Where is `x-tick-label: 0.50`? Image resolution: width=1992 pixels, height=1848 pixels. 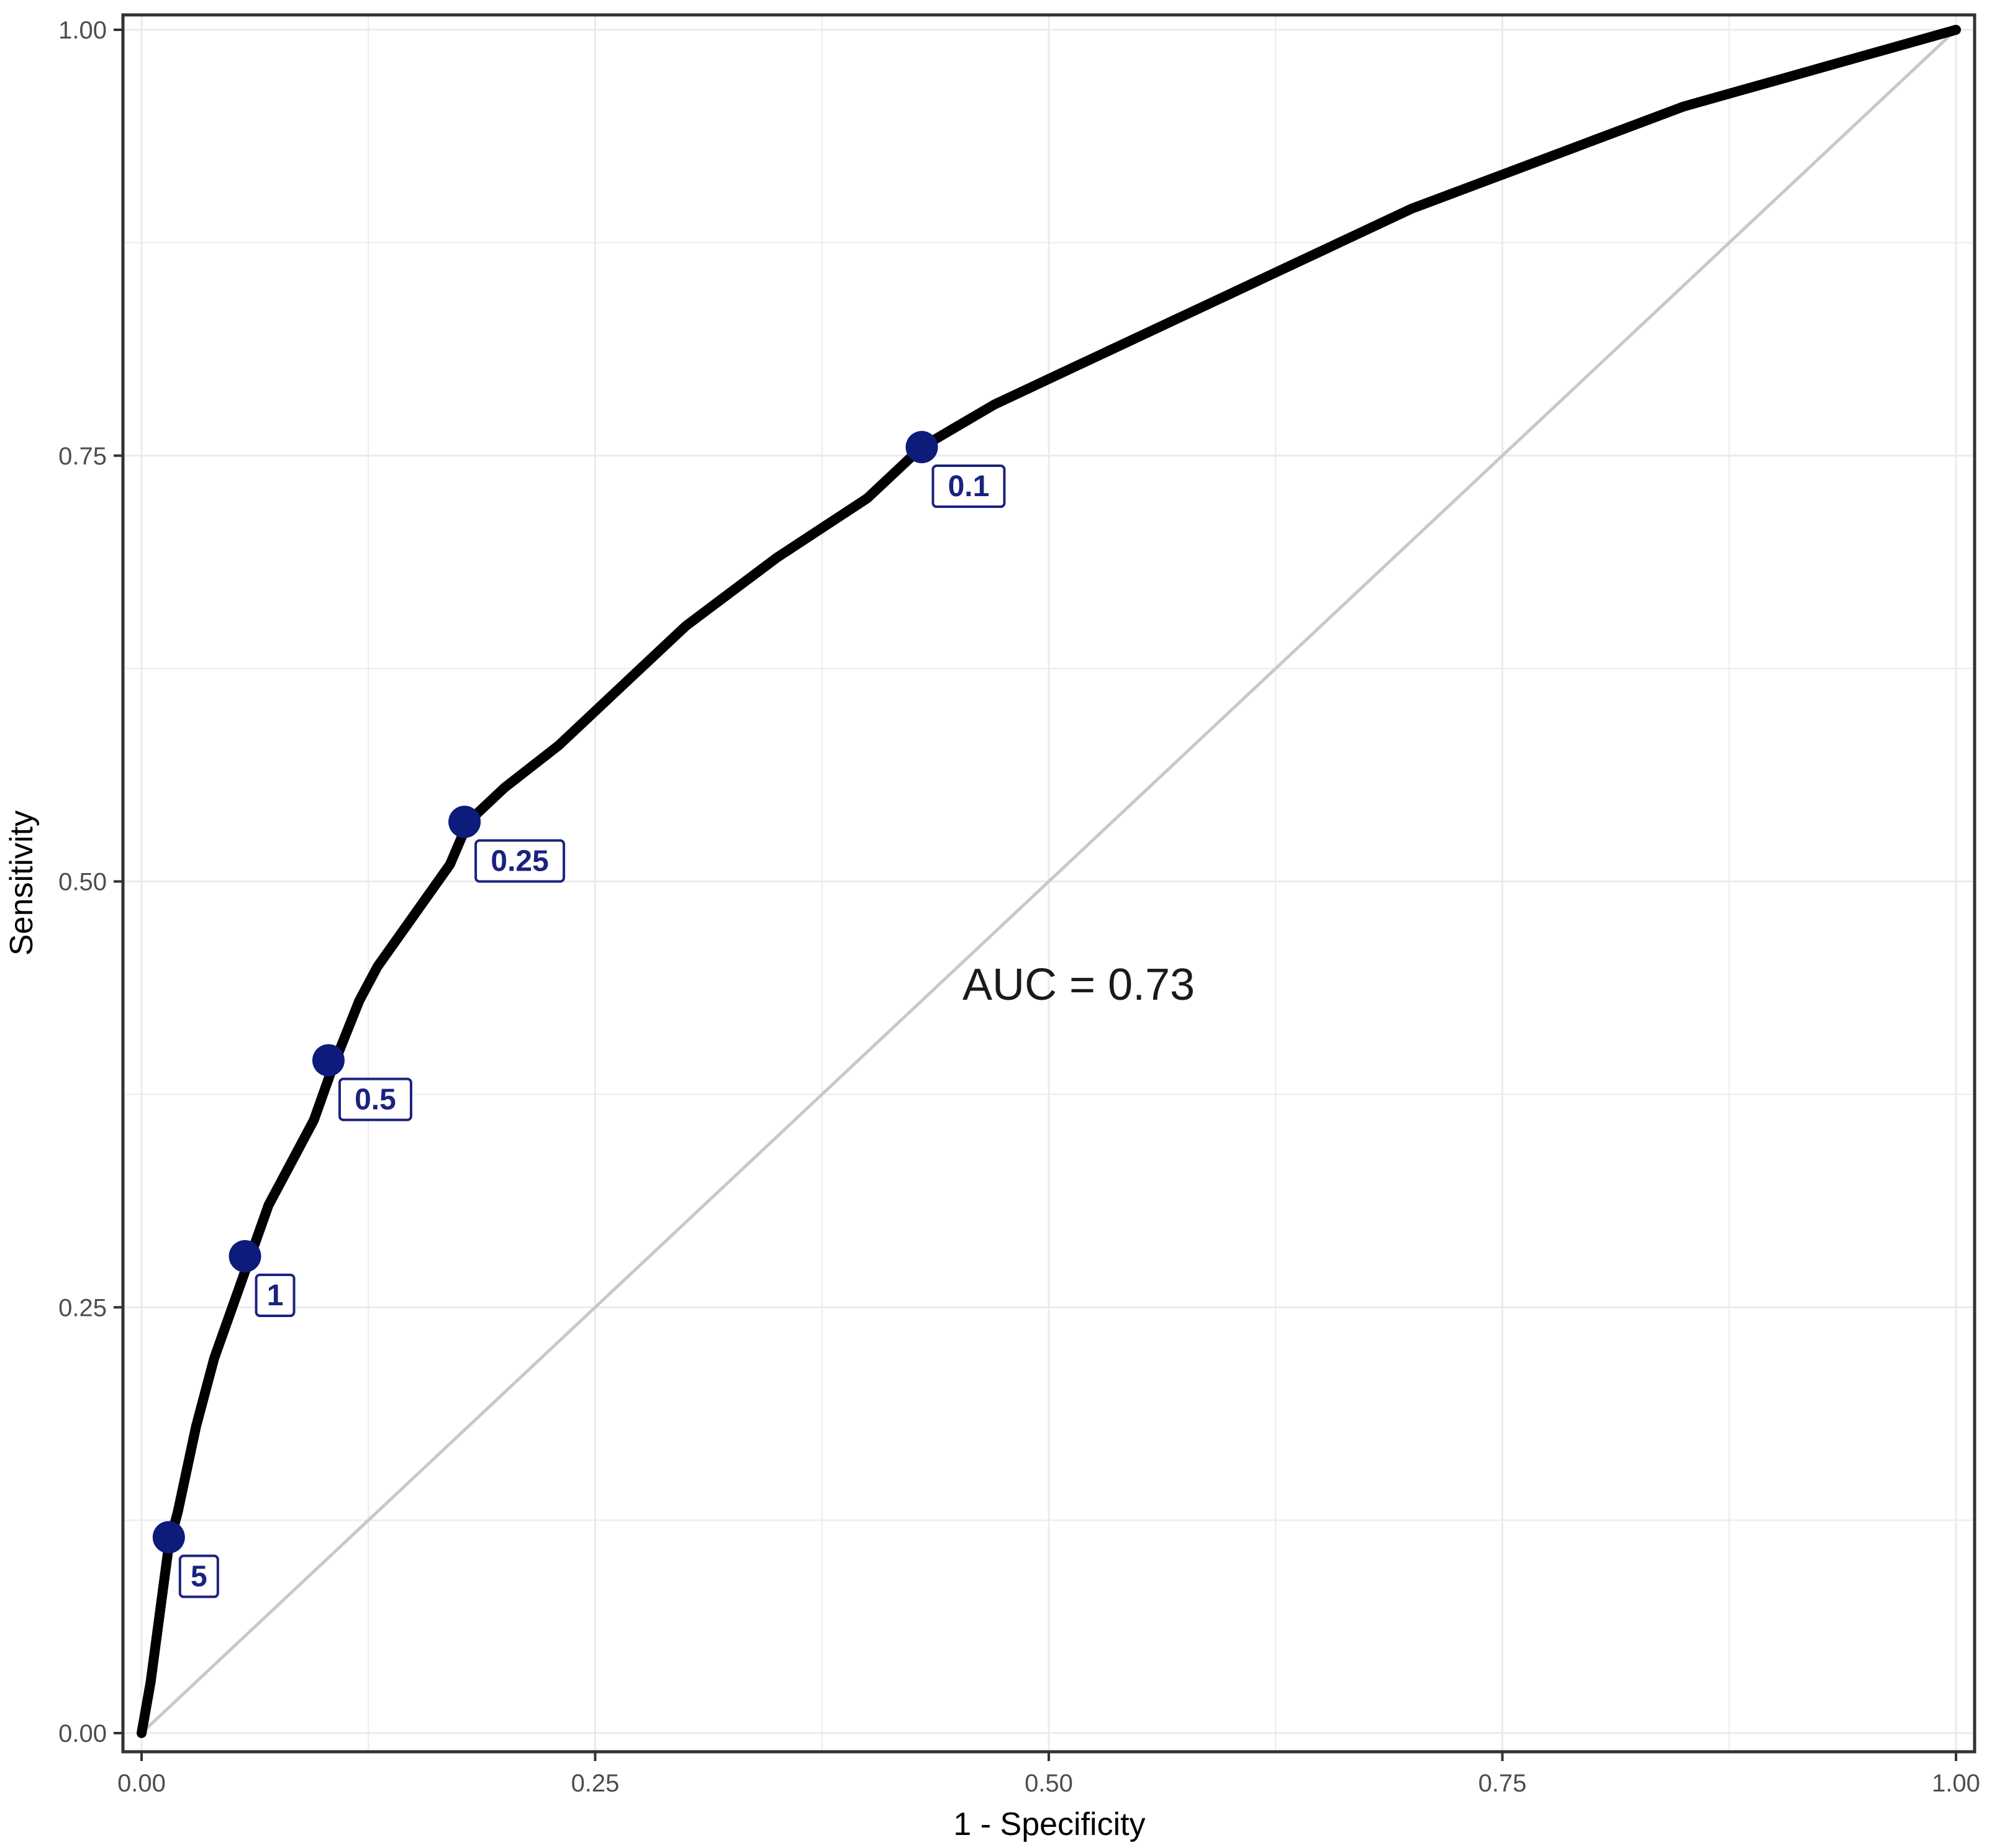
x-tick-label: 0.50 is located at coordinates (1049, 1783).